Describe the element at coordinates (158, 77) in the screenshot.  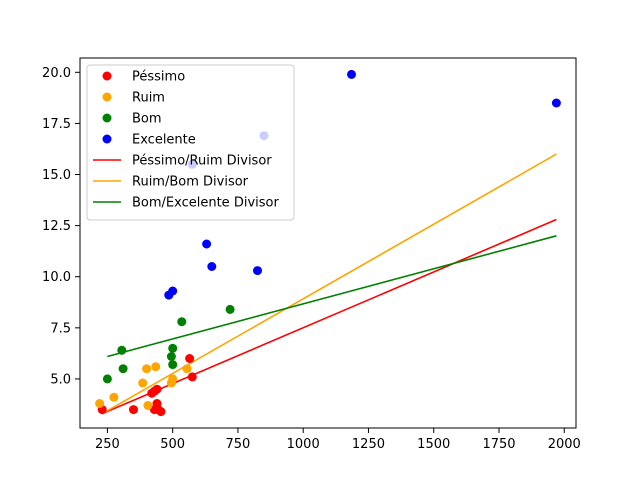
I see `legend-label: Péssimo` at that location.